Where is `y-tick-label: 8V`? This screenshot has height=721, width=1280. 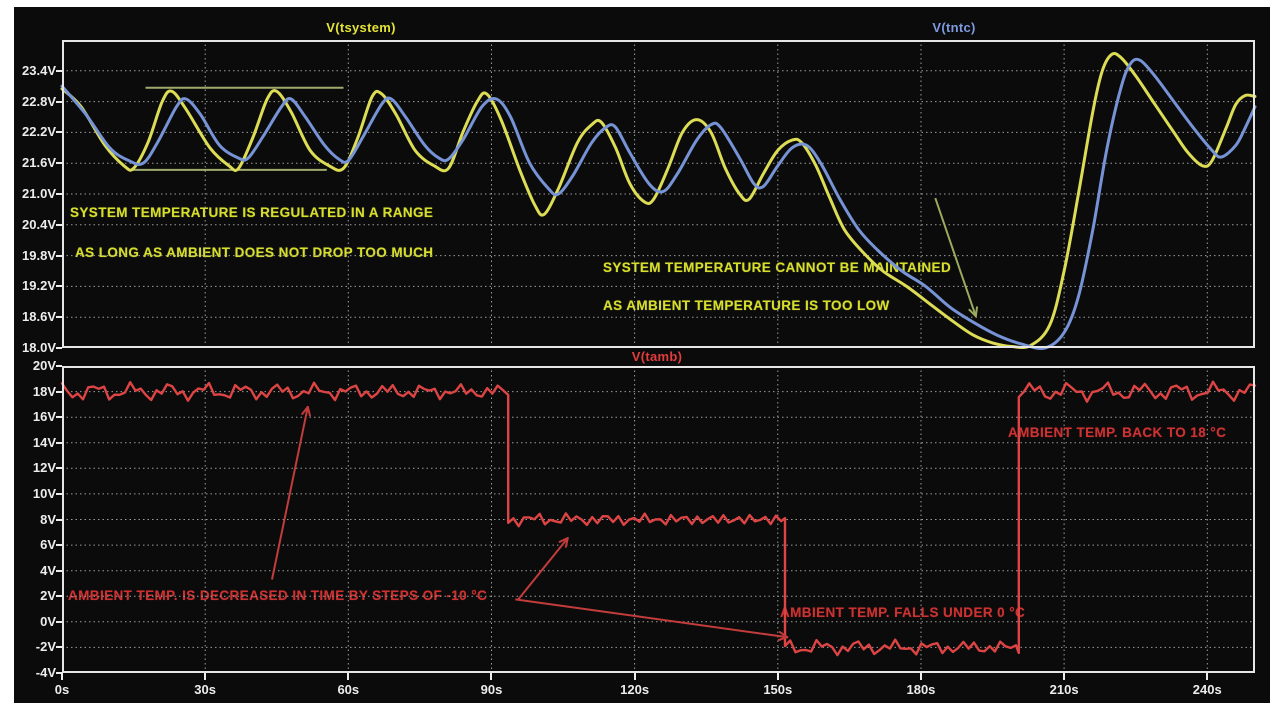 y-tick-label: 8V is located at coordinates (48, 519).